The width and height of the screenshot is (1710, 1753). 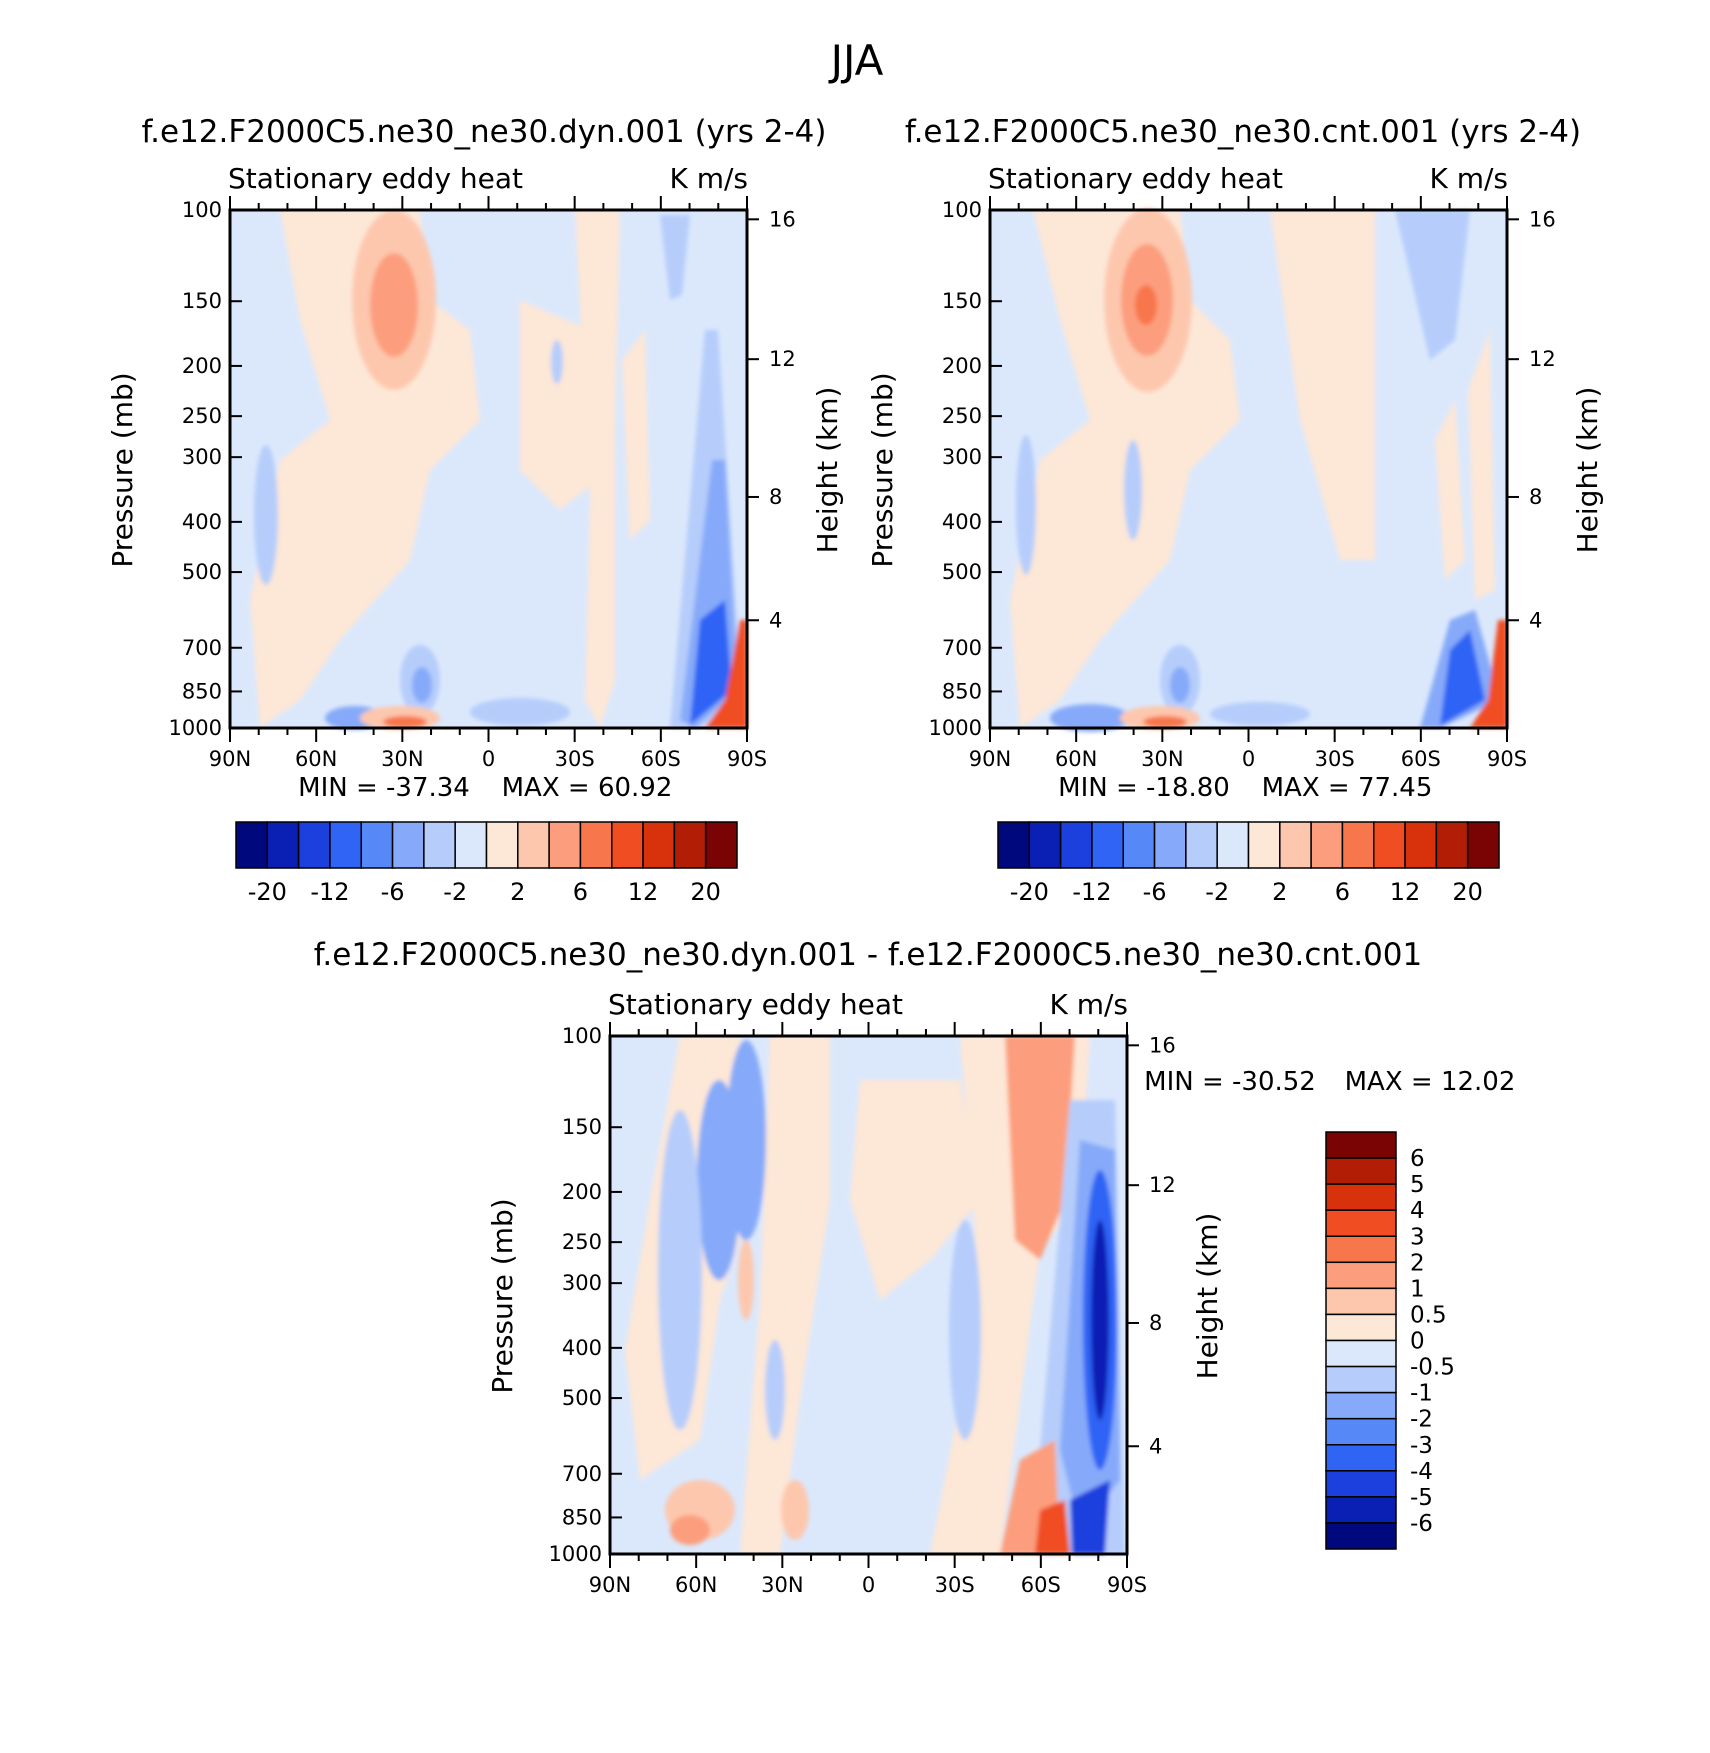 I want to click on dyn-pressure-ticks: 100 150 200 250 300 400 500 700 850 1000, so click(x=205, y=469).